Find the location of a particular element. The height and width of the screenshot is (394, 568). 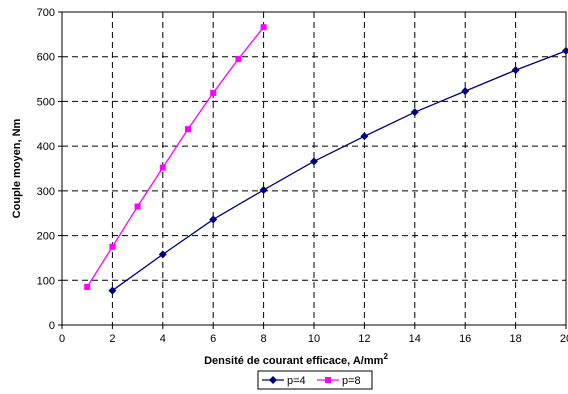

legend: p=4 p=8 is located at coordinates (315, 380).